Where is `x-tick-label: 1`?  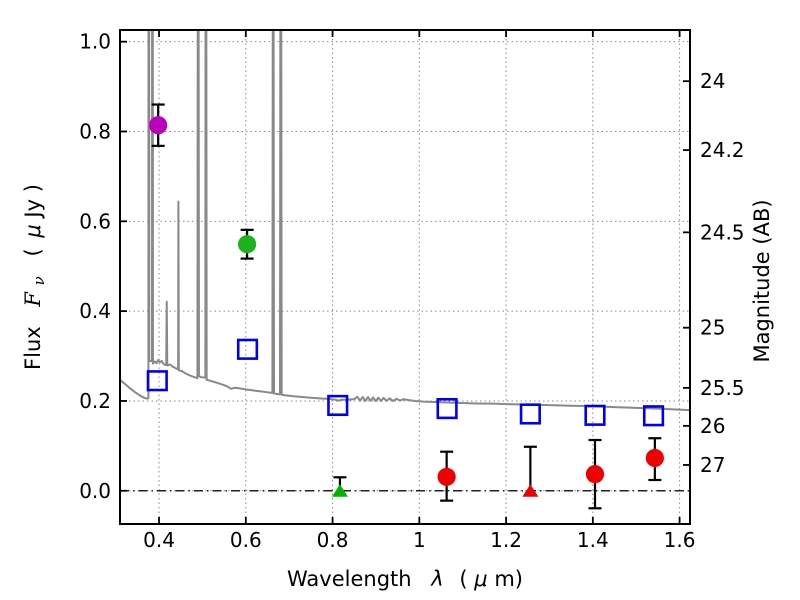
x-tick-label: 1 is located at coordinates (419, 540).